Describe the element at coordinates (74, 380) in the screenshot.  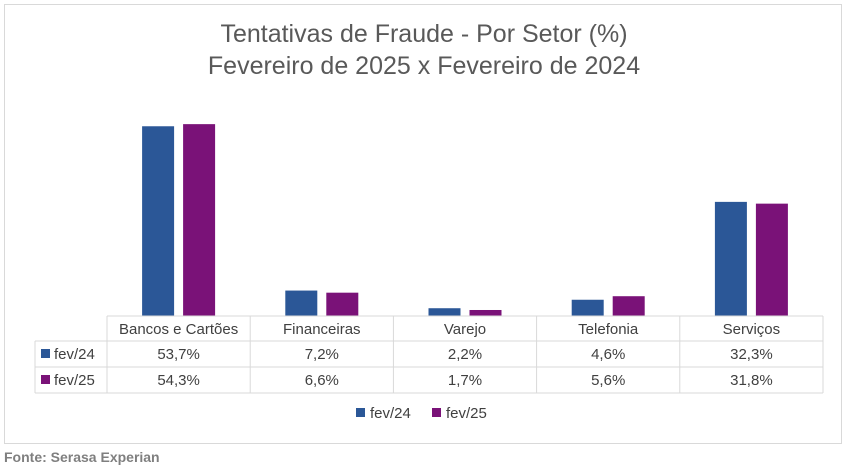
I see `table-series-name: fev/25` at that location.